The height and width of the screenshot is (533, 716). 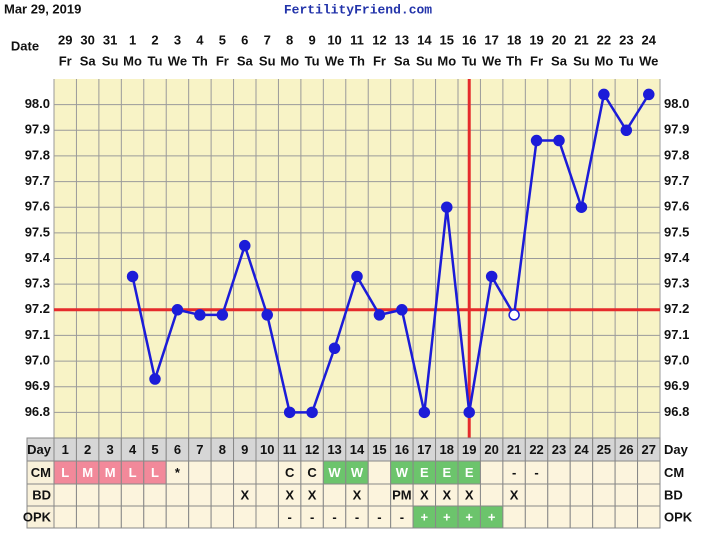 I want to click on date-label: 20, so click(x=559, y=39).